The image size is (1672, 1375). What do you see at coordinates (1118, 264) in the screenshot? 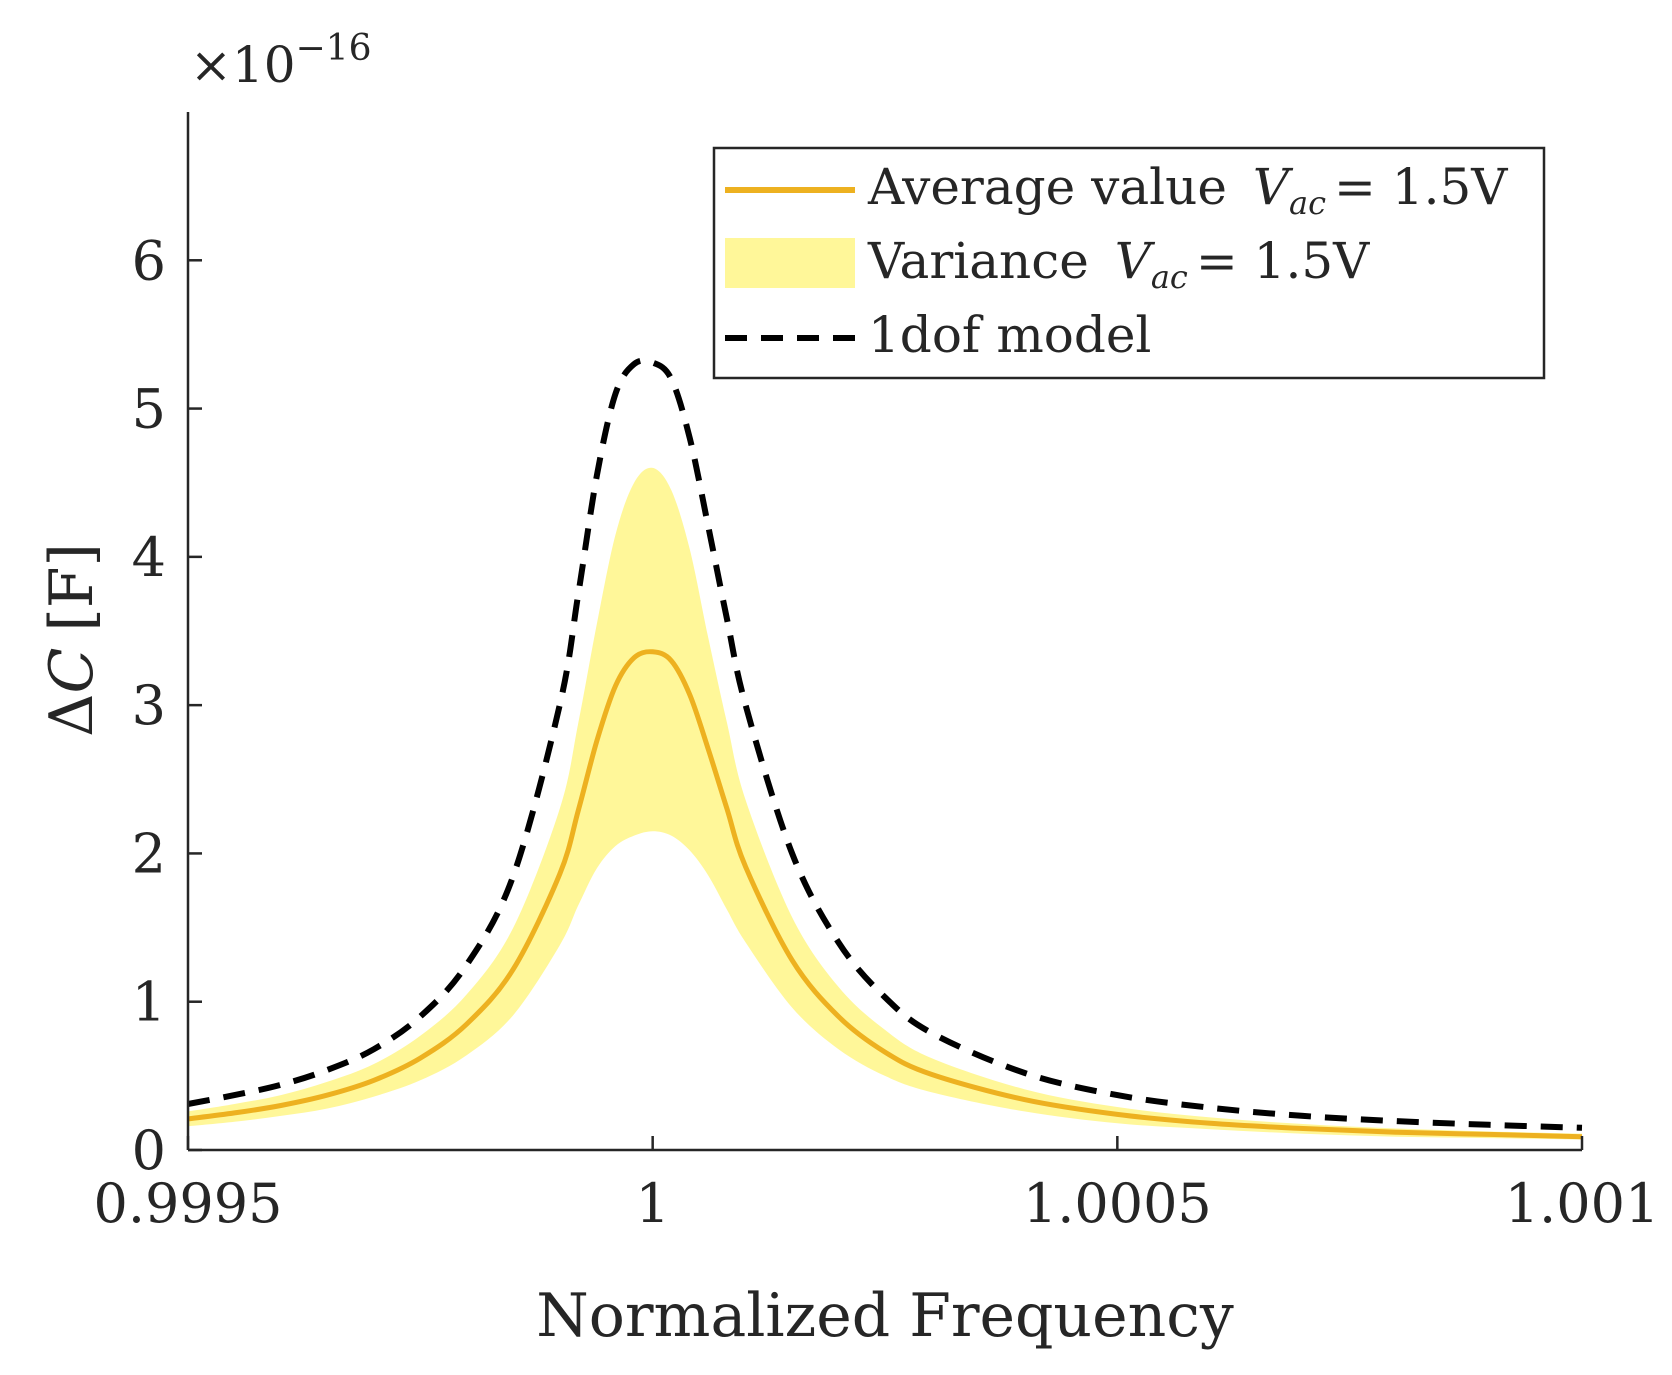
I see `legend-label-variance: Variance Vac = 1.5V` at bounding box center [1118, 264].